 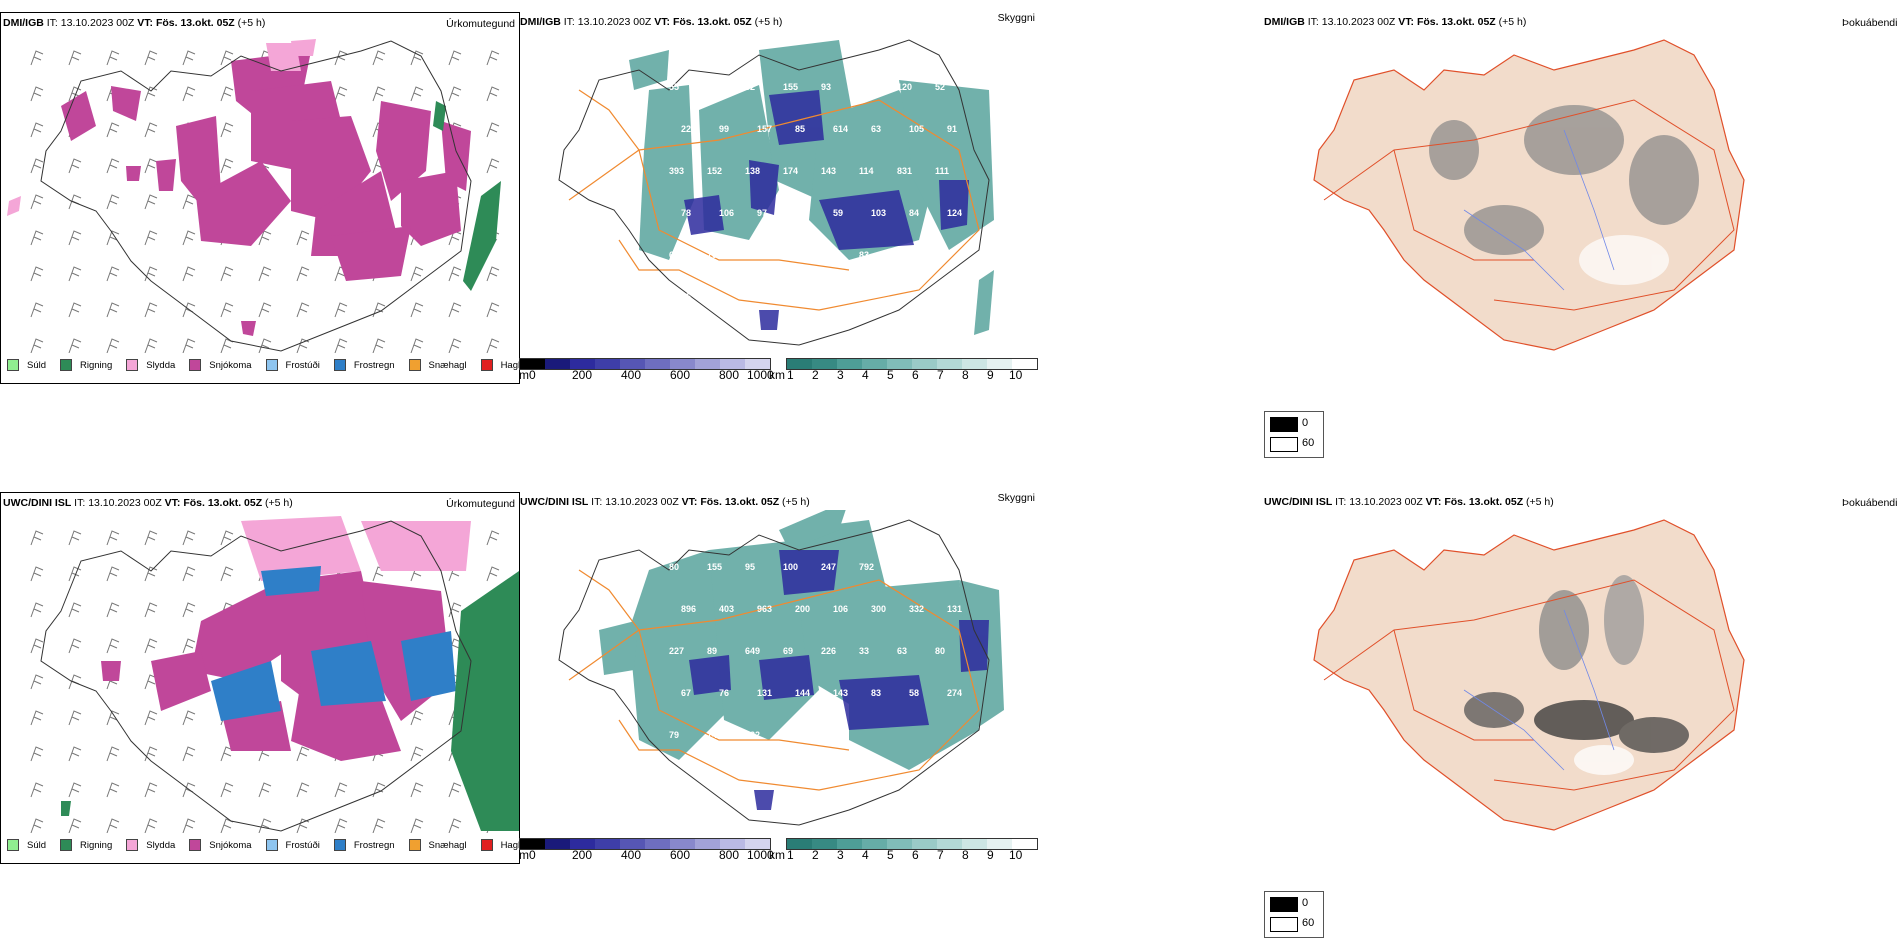 What do you see at coordinates (815, 855) in the screenshot?
I see `visibility-tick: 2` at bounding box center [815, 855].